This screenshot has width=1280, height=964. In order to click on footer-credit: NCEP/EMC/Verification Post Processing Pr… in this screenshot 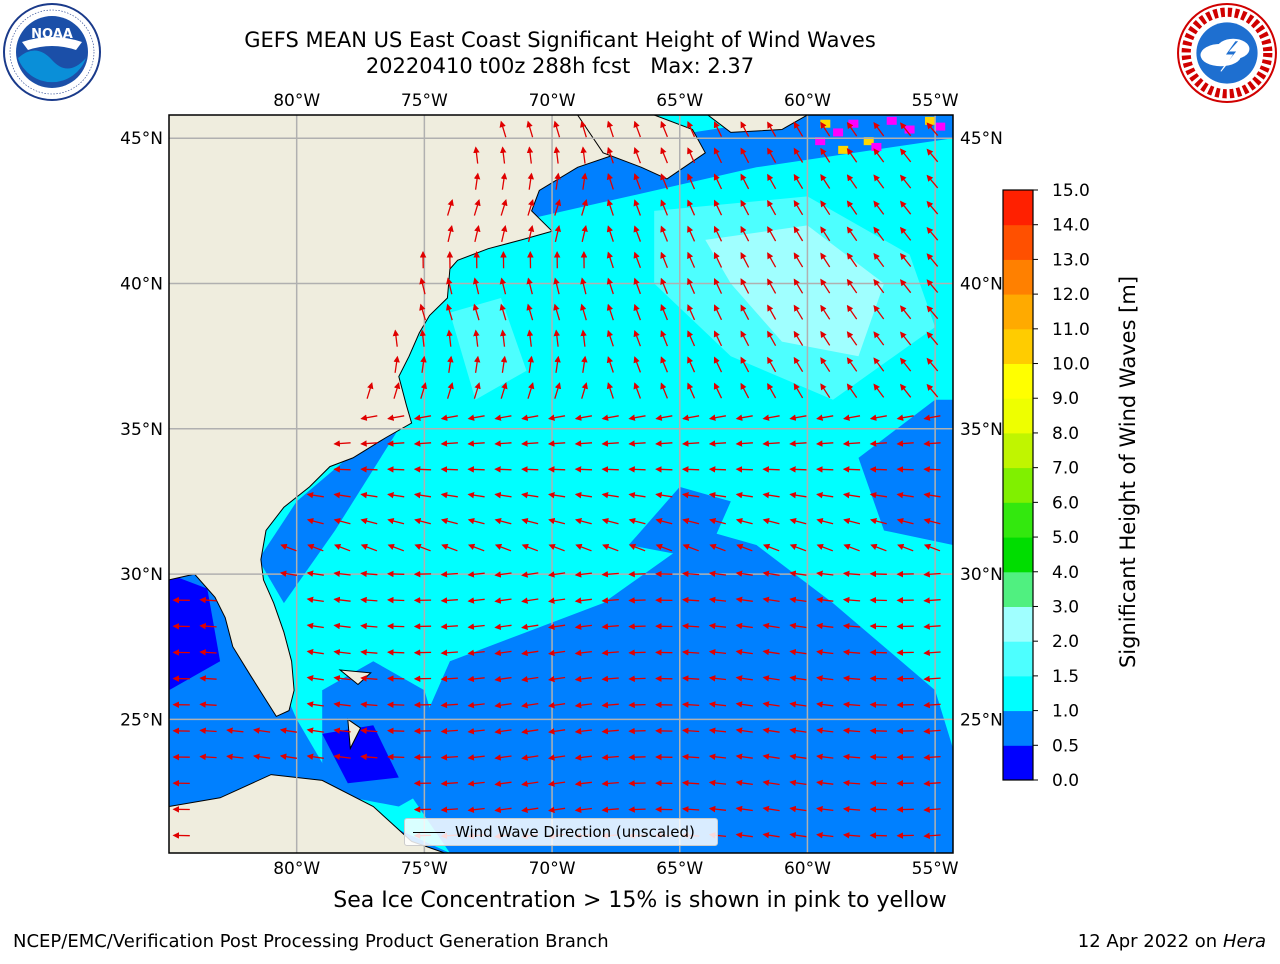, I will do `click(311, 941)`.